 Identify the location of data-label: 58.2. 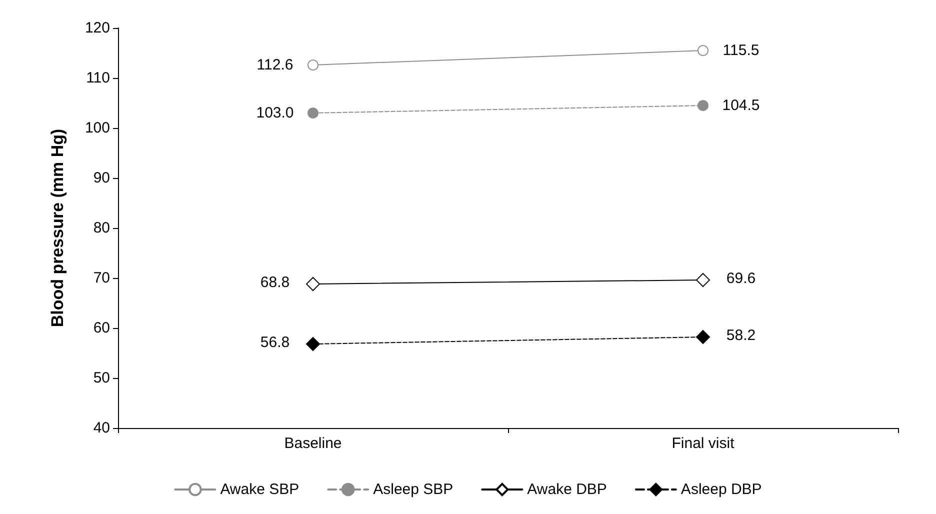
(741, 335).